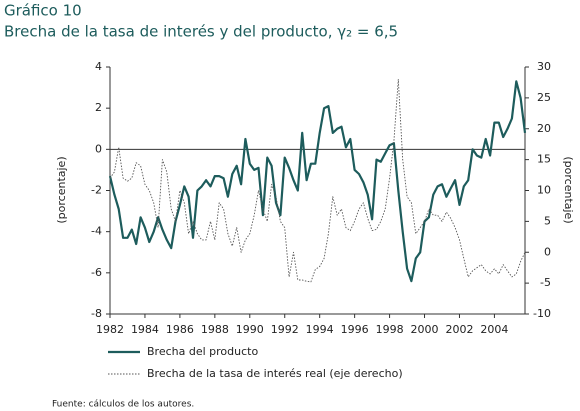 The width and height of the screenshot is (580, 411). Describe the element at coordinates (544, 97) in the screenshot. I see `y2-tick-label: 25` at that location.